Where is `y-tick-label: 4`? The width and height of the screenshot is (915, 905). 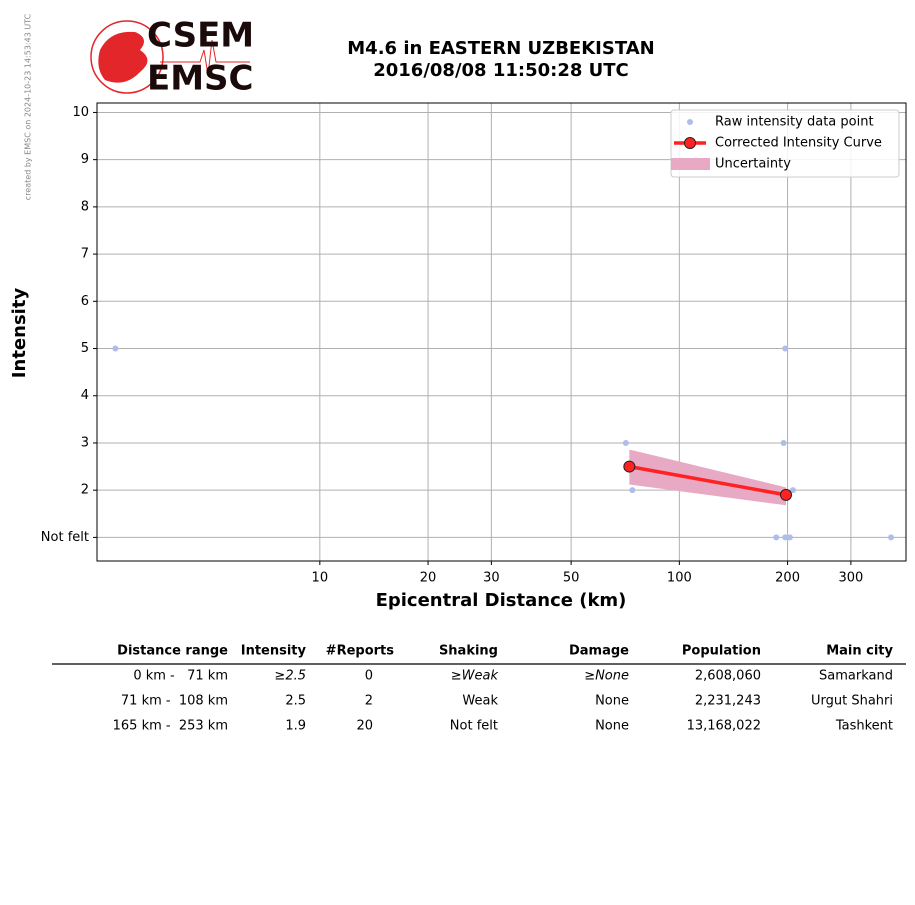 y-tick-label: 4 is located at coordinates (85, 395).